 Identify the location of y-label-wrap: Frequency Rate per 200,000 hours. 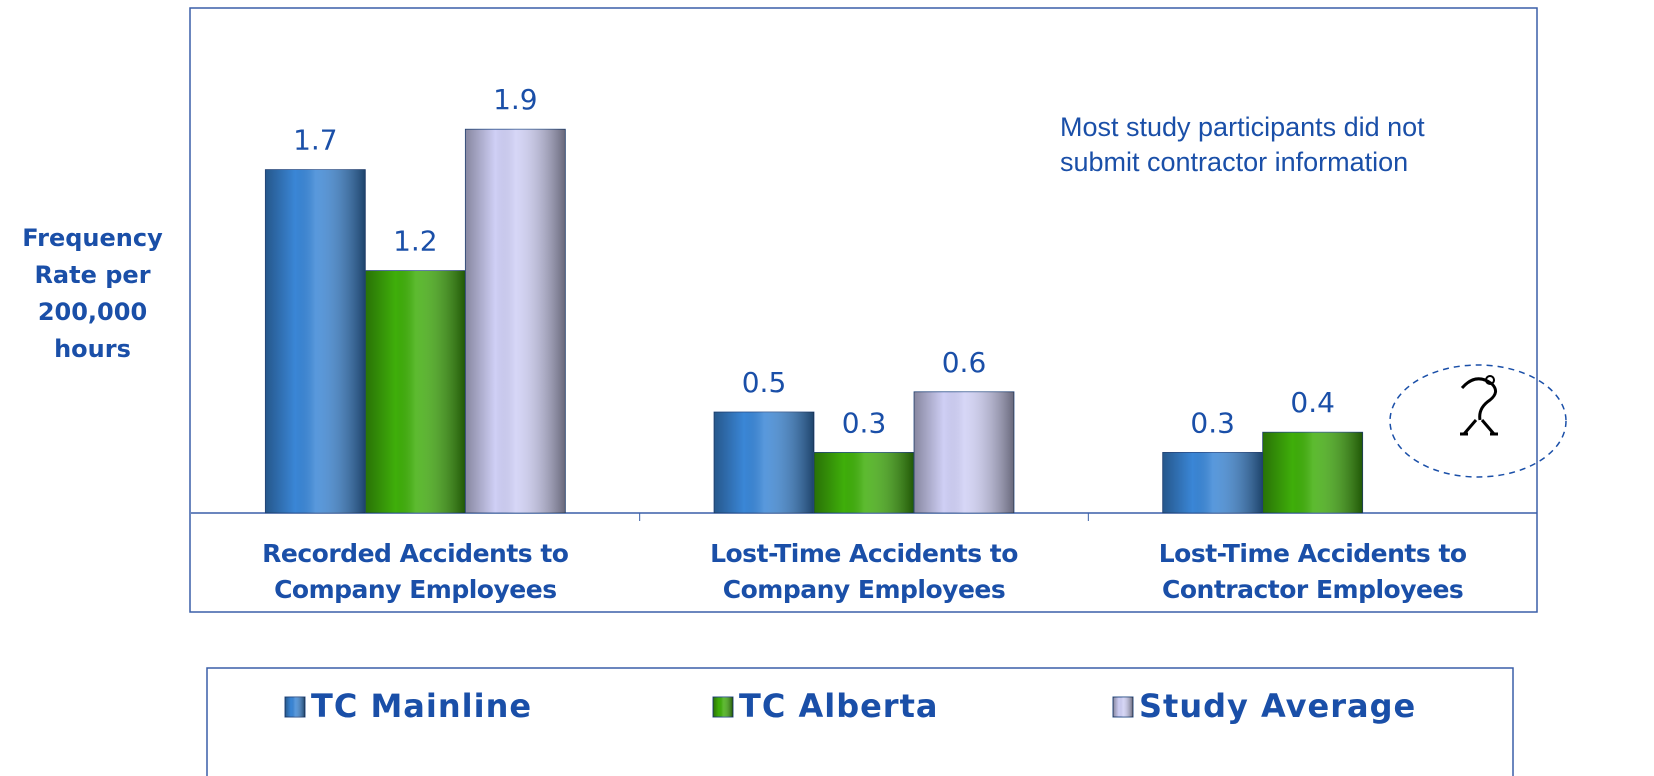
(92, 294).